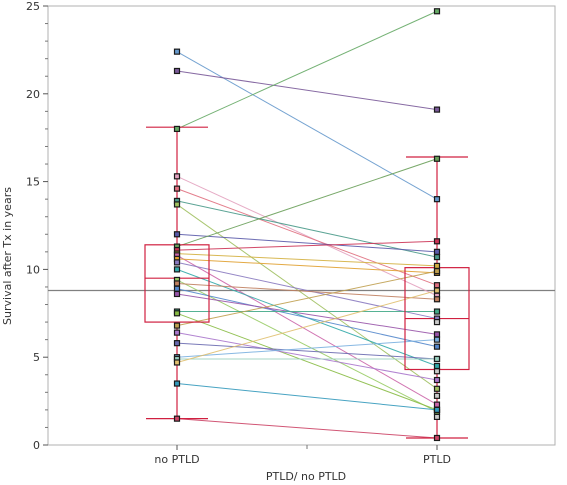 This screenshot has width=567, height=485. Describe the element at coordinates (7, 256) in the screenshot. I see `y-axis-label: Survival after Tx in years` at that location.